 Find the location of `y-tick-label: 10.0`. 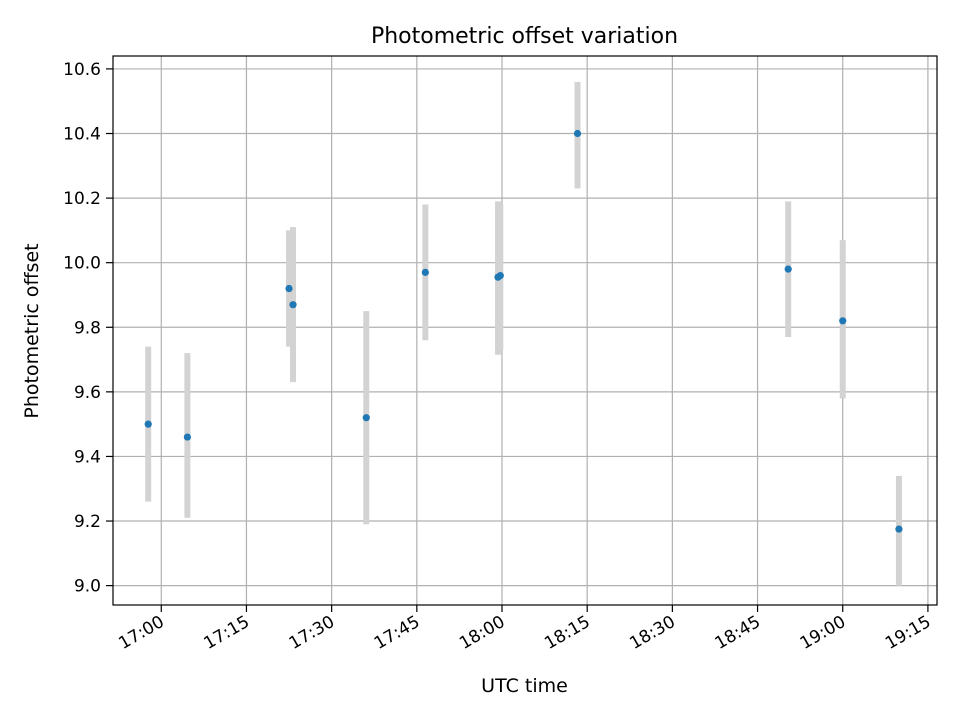

y-tick-label: 10.0 is located at coordinates (82, 264).